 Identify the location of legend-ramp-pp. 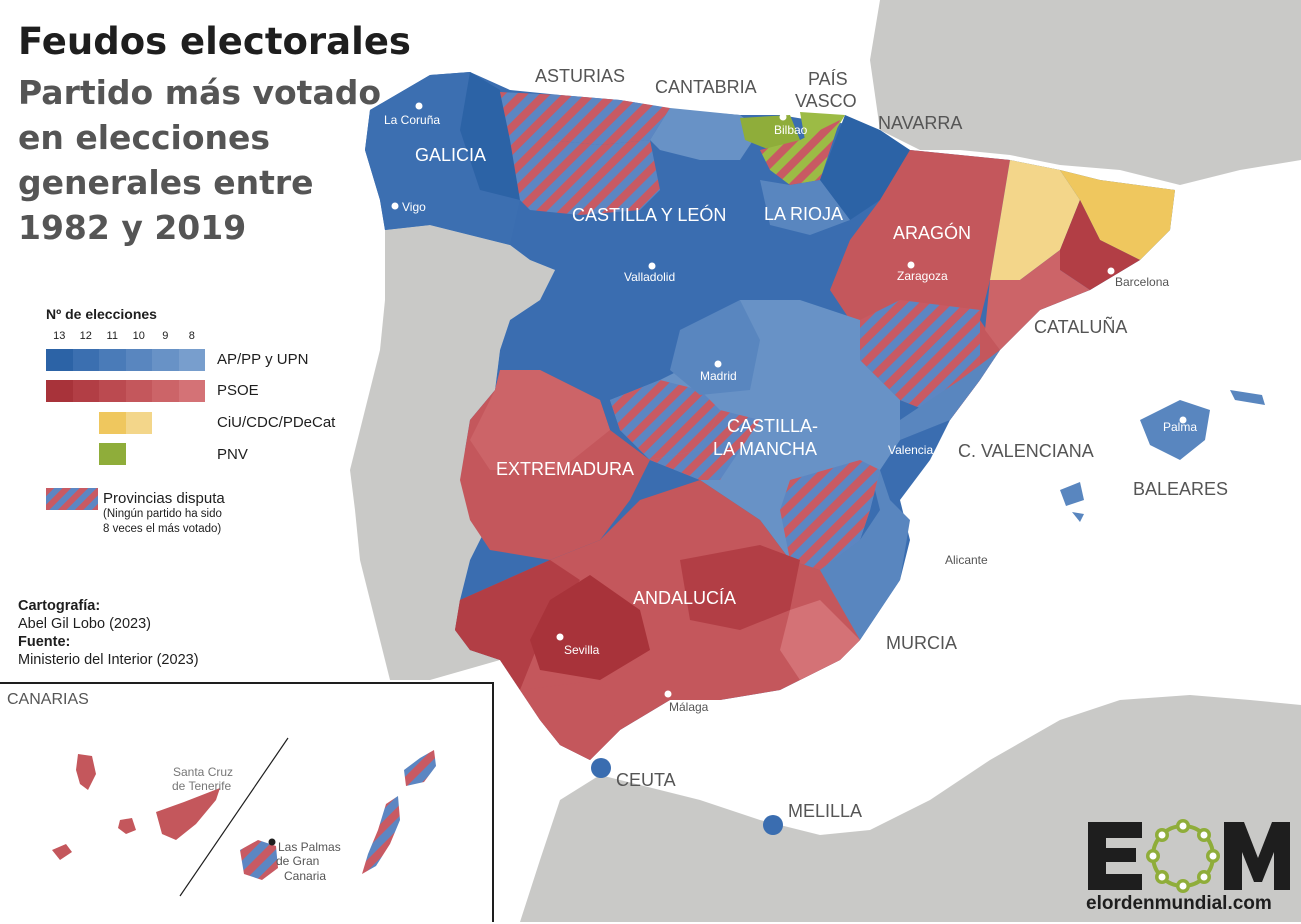
(125, 360).